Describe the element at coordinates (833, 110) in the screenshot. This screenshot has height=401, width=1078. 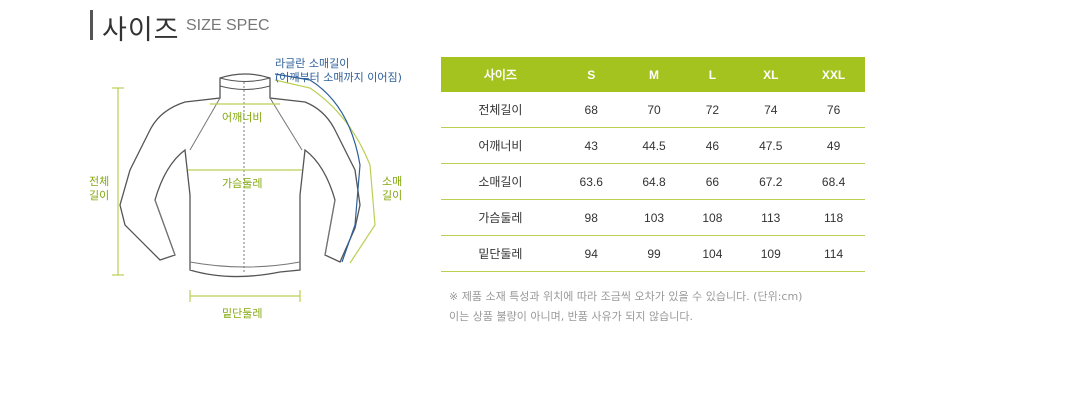
I see `table-cell: 76` at that location.